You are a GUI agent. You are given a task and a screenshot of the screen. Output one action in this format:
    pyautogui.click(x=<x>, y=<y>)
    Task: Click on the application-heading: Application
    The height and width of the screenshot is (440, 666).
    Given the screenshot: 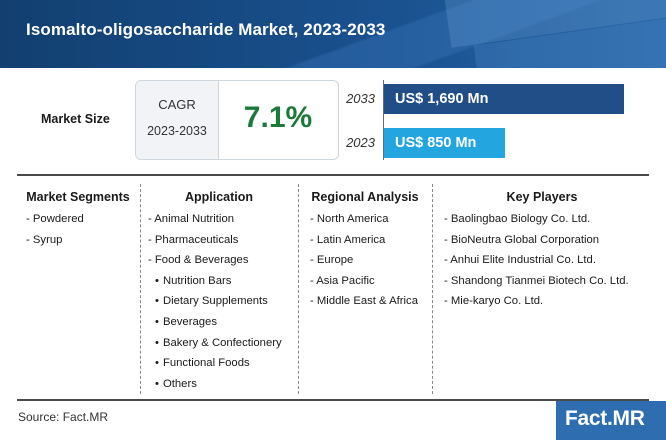 What is the action you would take?
    pyautogui.click(x=219, y=197)
    